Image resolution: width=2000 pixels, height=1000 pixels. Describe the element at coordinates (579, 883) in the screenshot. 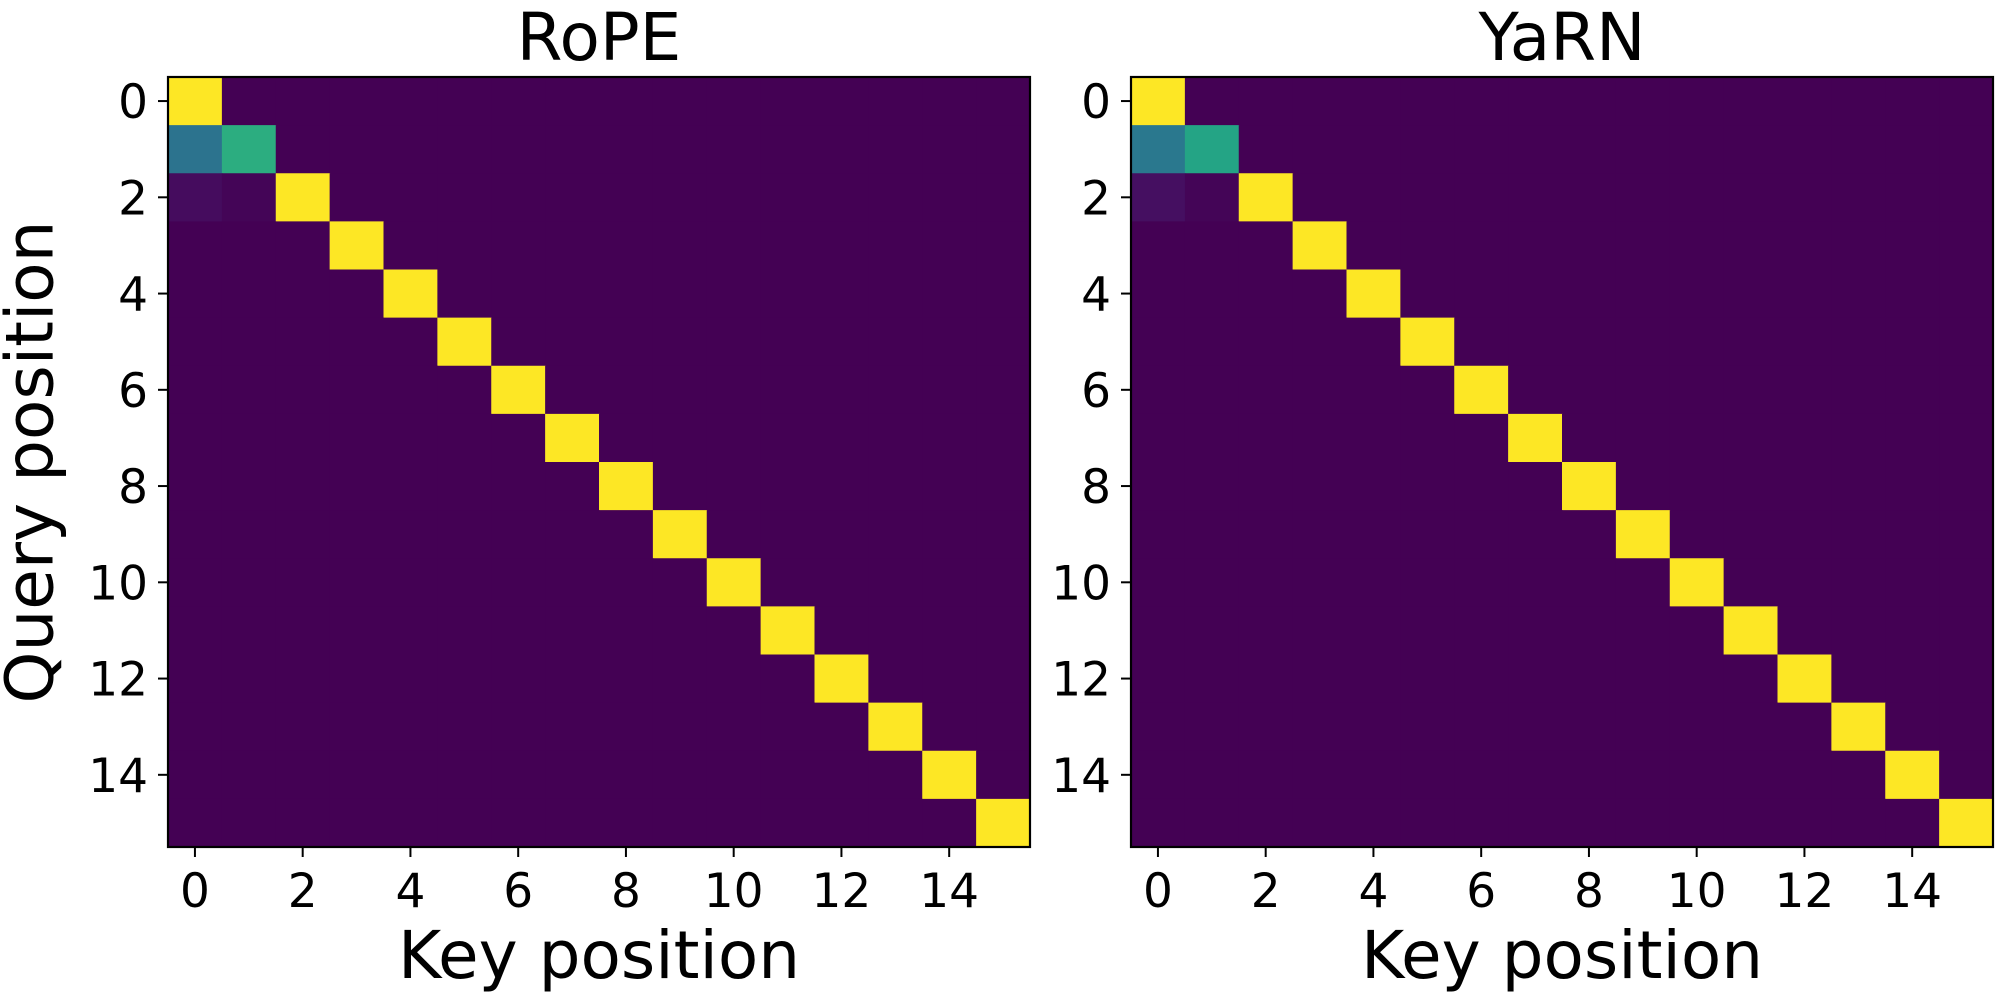

I see `x-axis-ticks: 0 2 4 6 8 10 12 14` at that location.